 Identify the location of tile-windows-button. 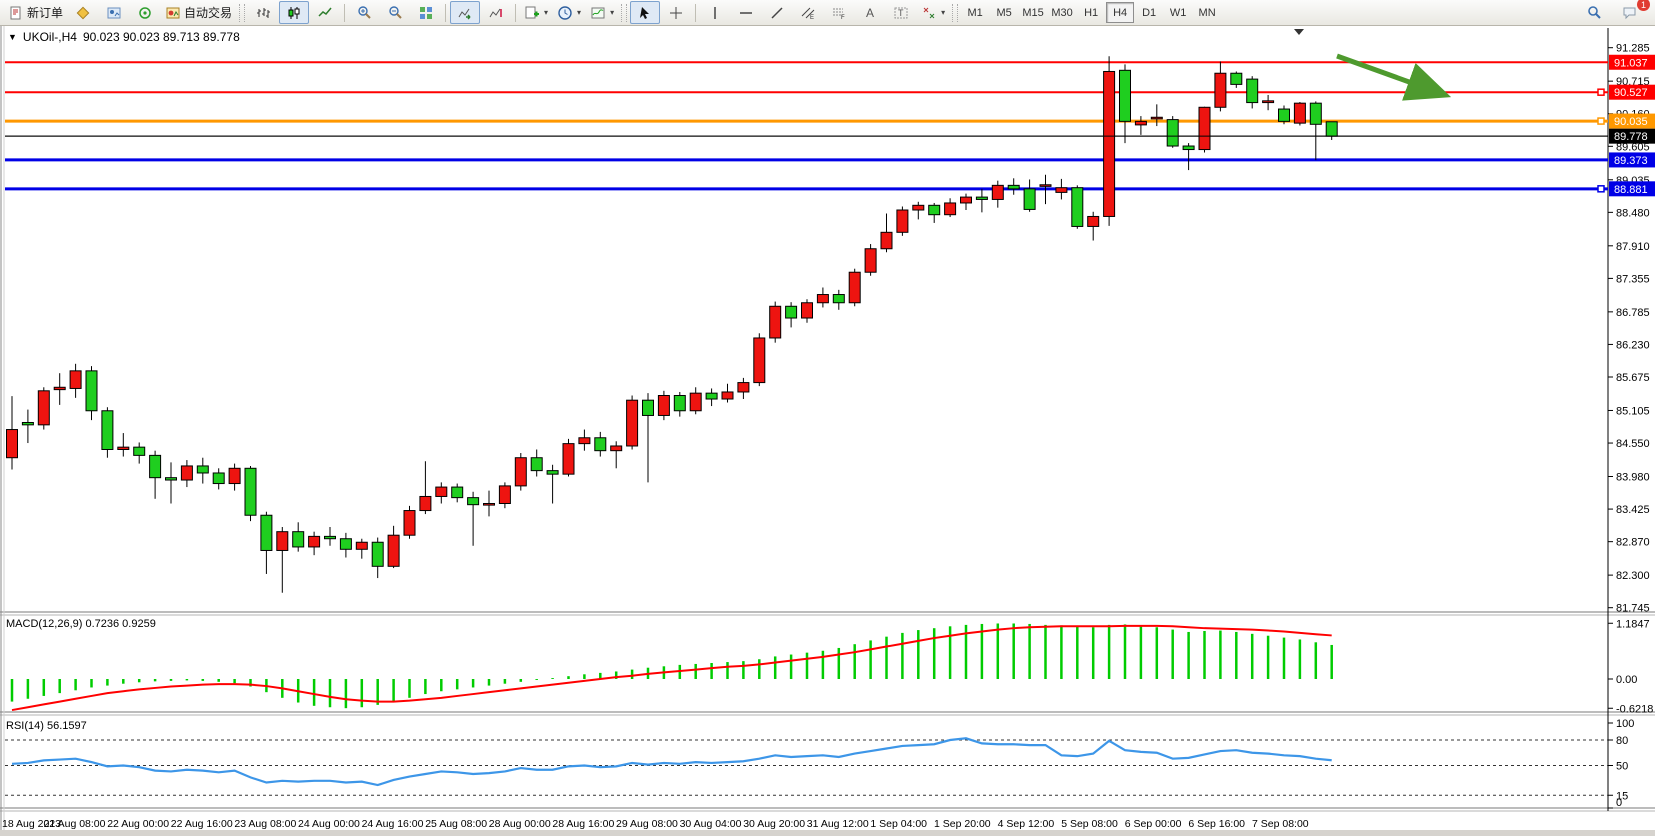
(426, 12).